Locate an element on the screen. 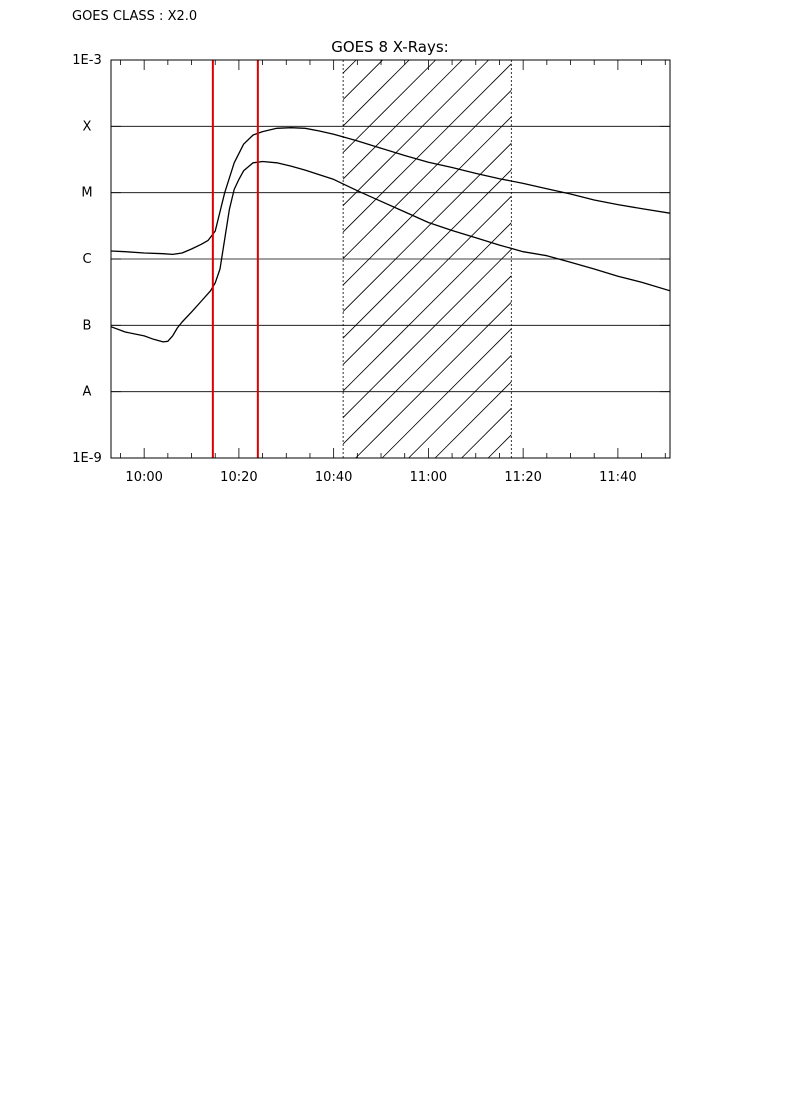 This screenshot has width=790, height=1118. hatch-lines is located at coordinates (427, 259).